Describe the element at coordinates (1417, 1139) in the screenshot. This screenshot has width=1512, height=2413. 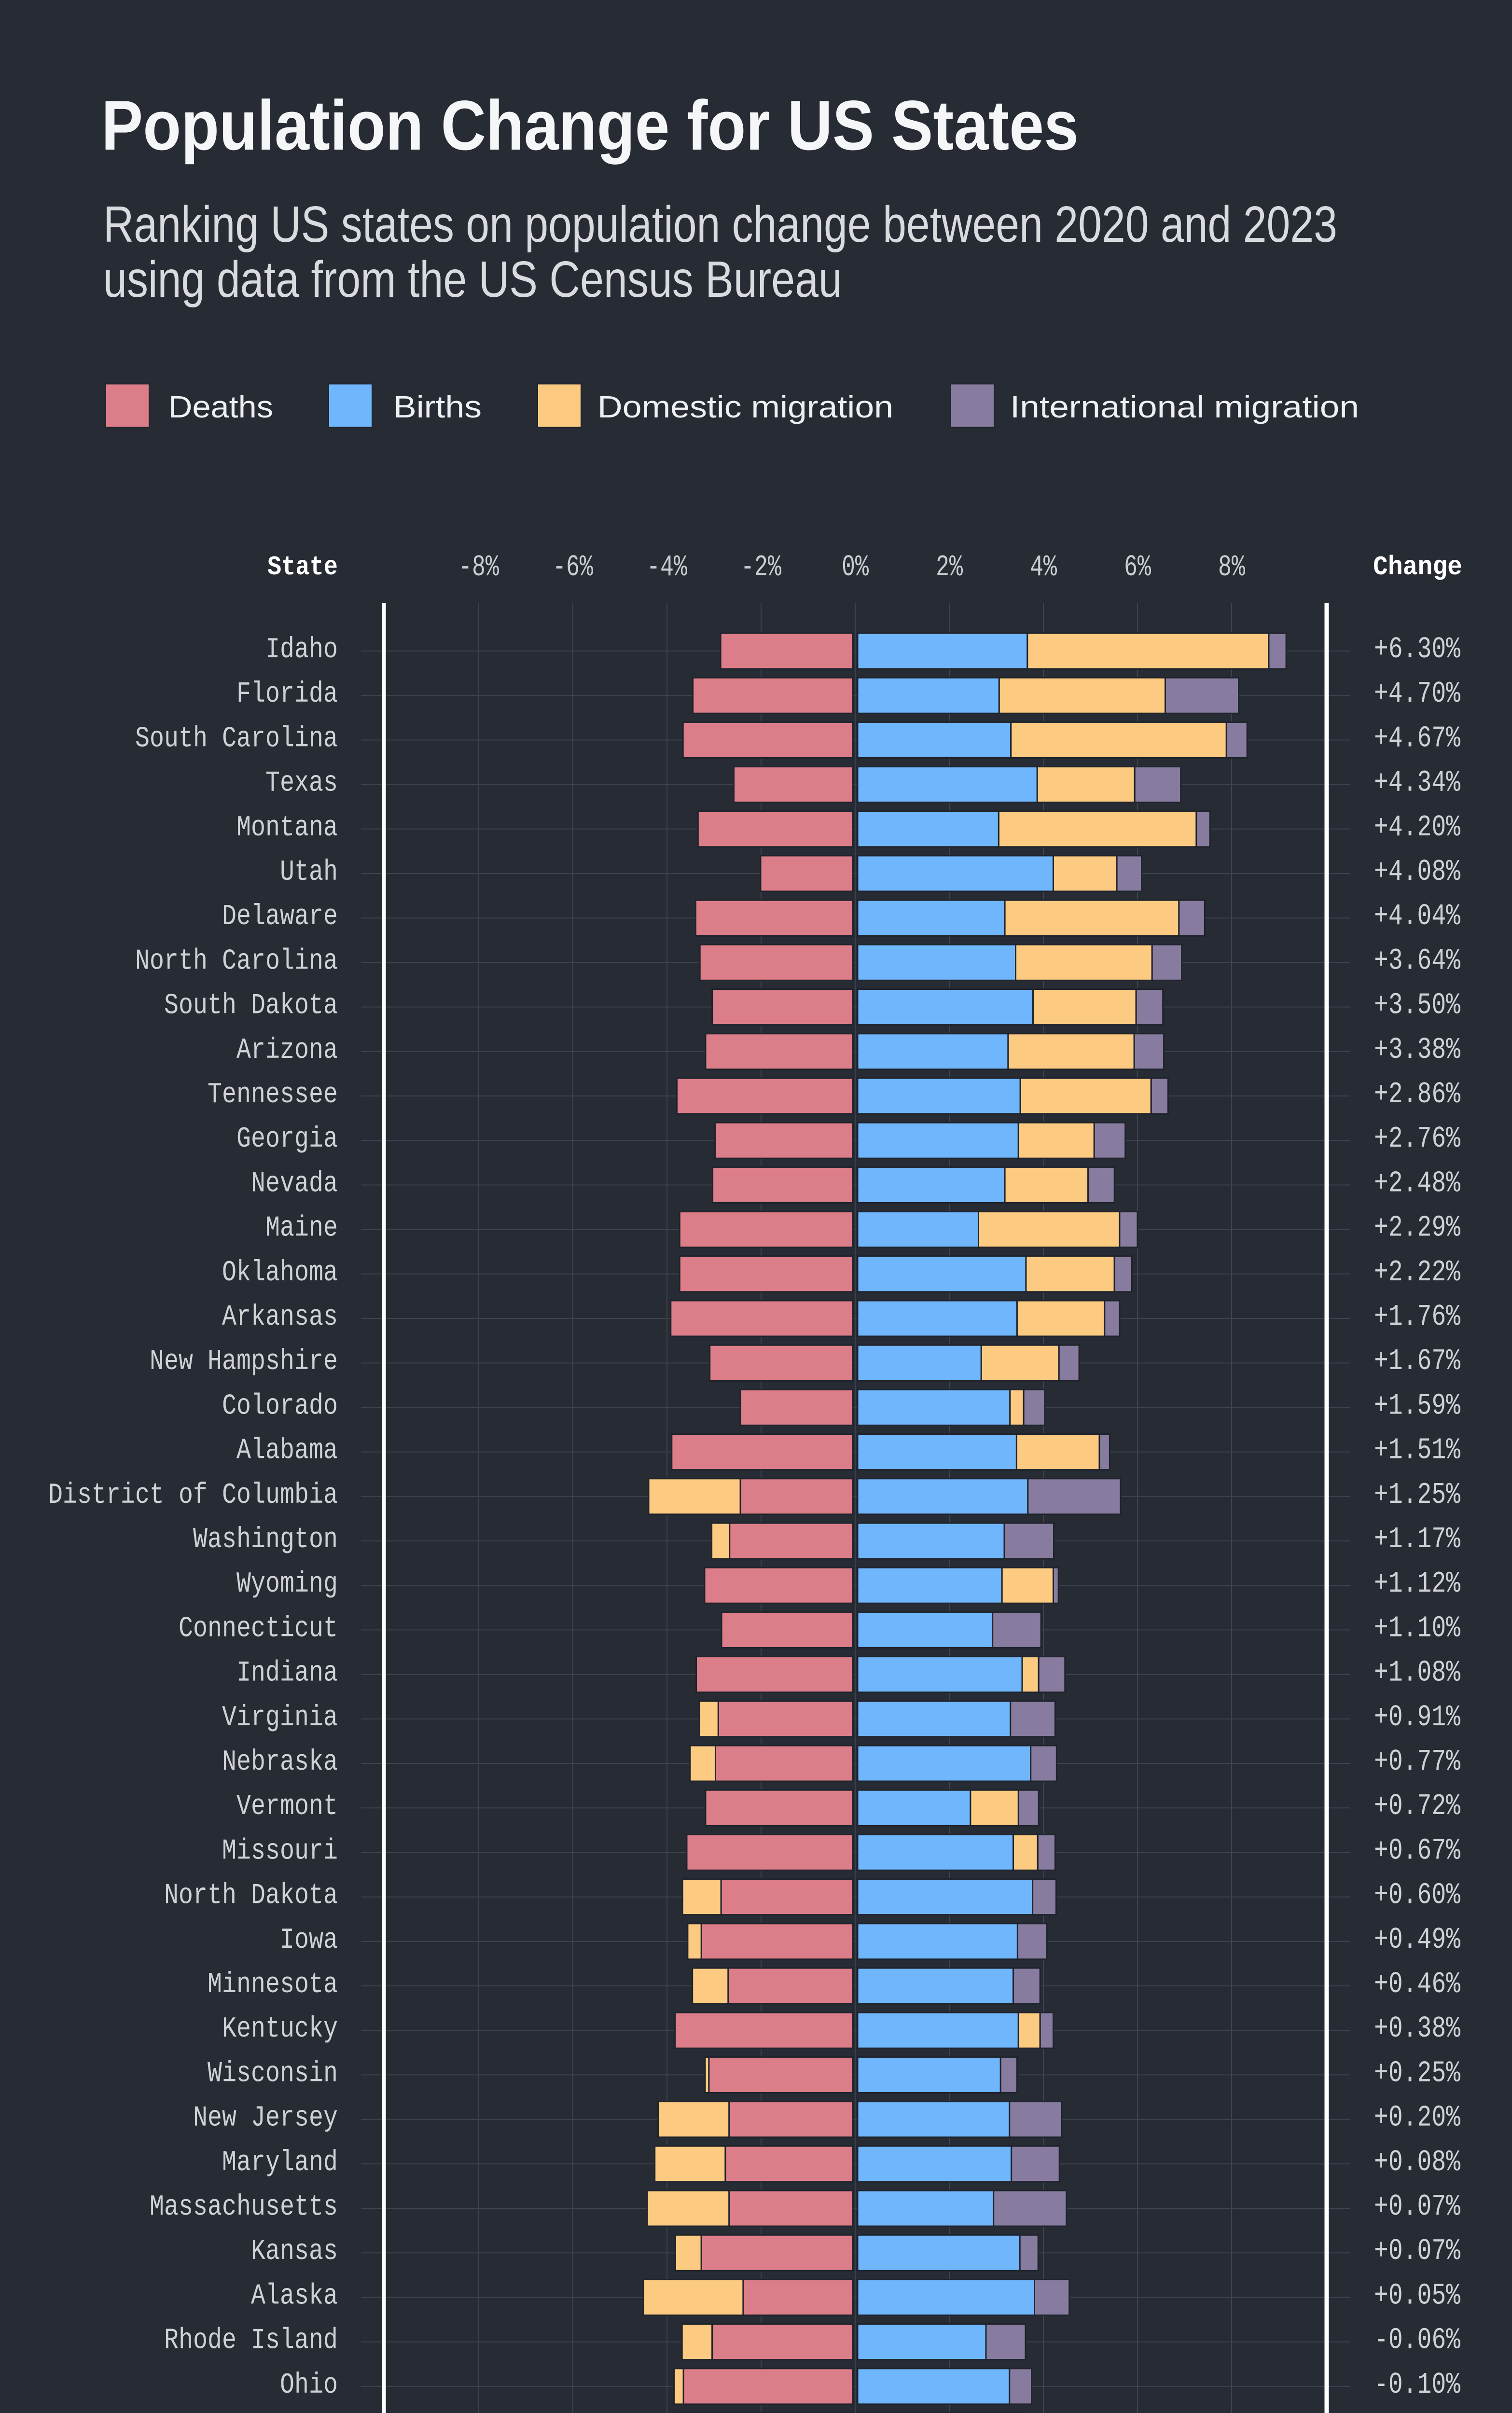
I see `svg-text: +2.76%` at that location.